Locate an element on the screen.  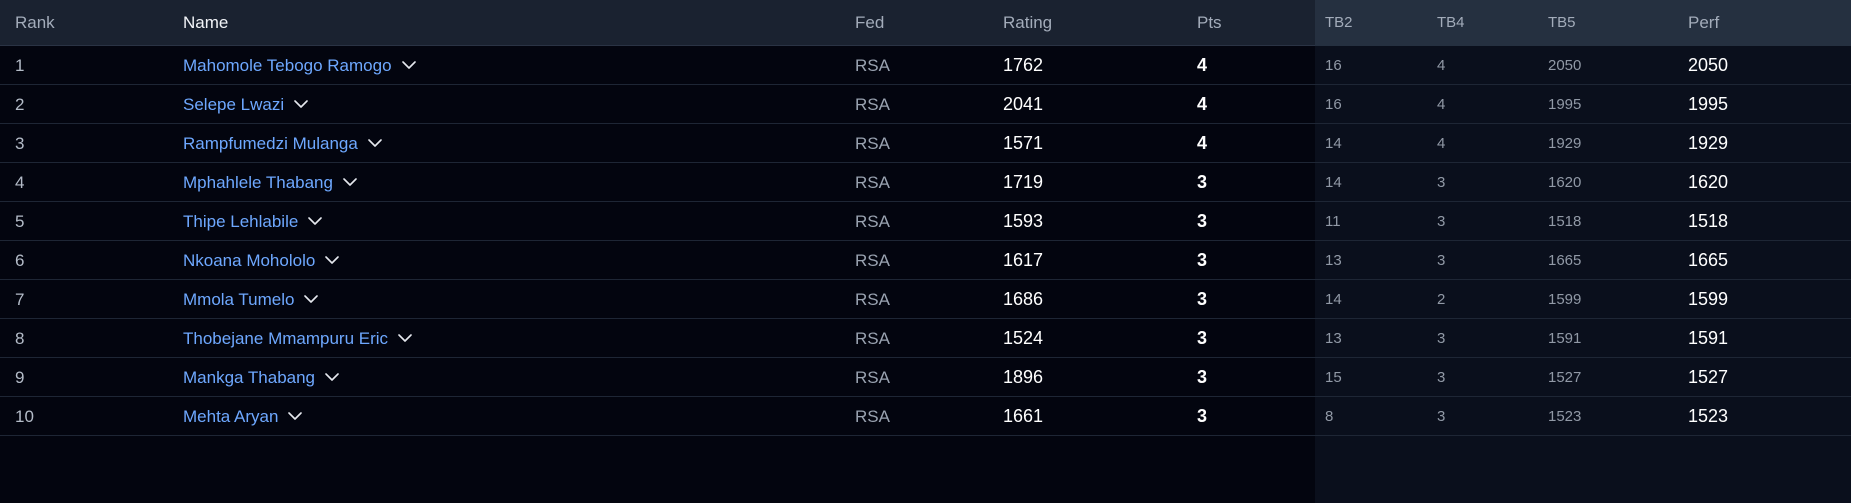
player-name-link: Thipe Lehlabile is located at coordinates (255, 221).